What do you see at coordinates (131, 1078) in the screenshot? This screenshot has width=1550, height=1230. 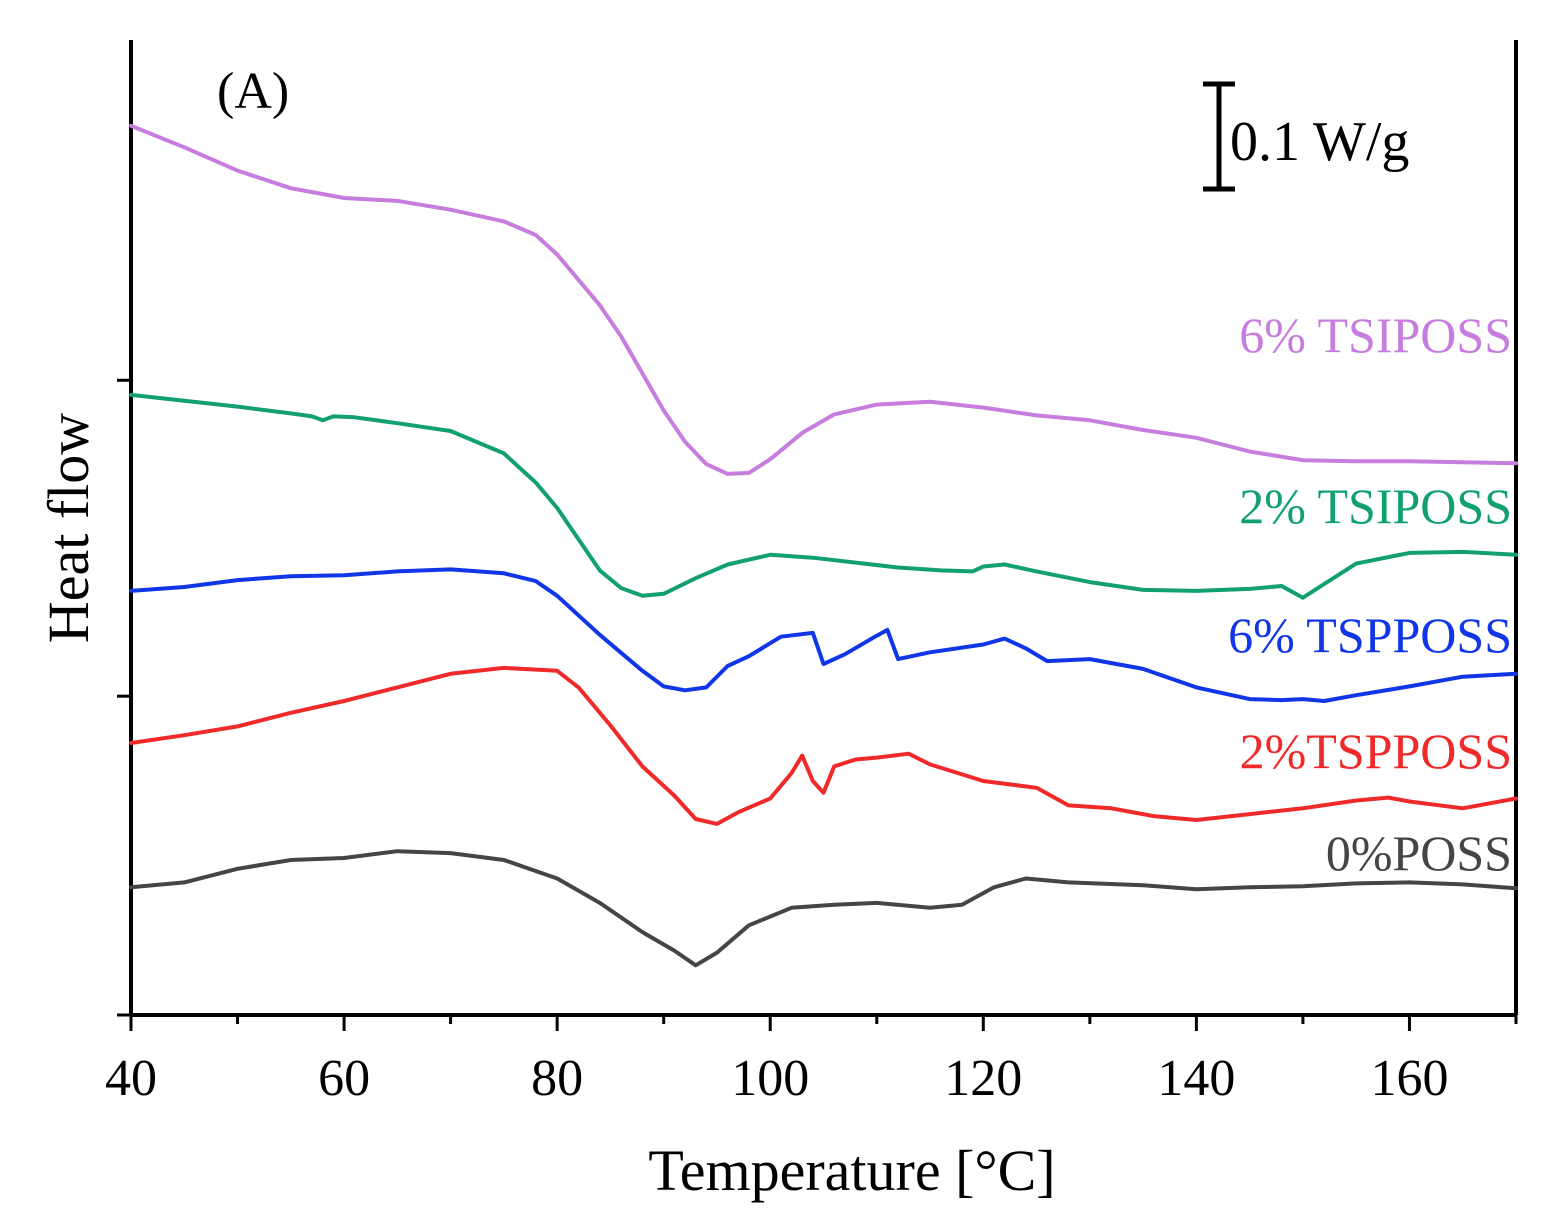 I see `x-tick-label: 40` at bounding box center [131, 1078].